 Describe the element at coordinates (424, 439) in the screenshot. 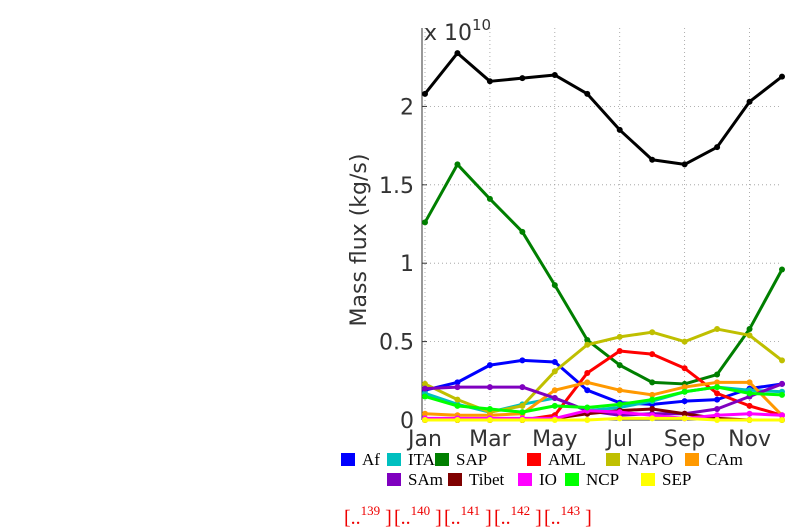

I see `x-tick-label: Jan` at that location.